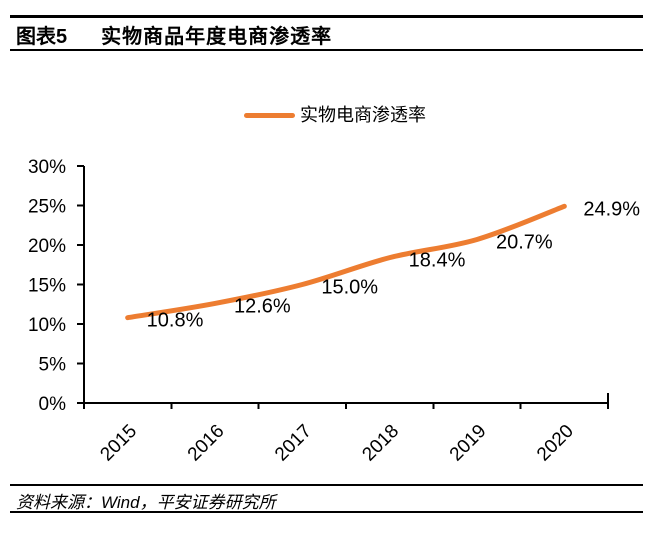 Image resolution: width=670 pixels, height=538 pixels. What do you see at coordinates (326, 16) in the screenshot?
I see `header-top-rule` at bounding box center [326, 16].